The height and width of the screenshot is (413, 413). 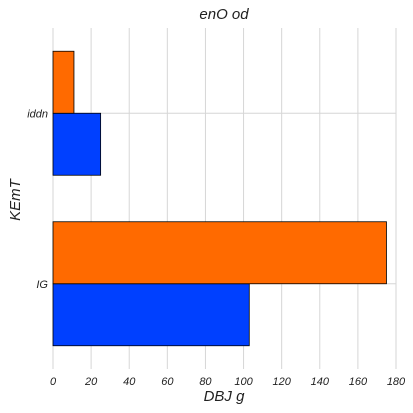 I want to click on x-tick-label: 80, so click(x=205, y=382).